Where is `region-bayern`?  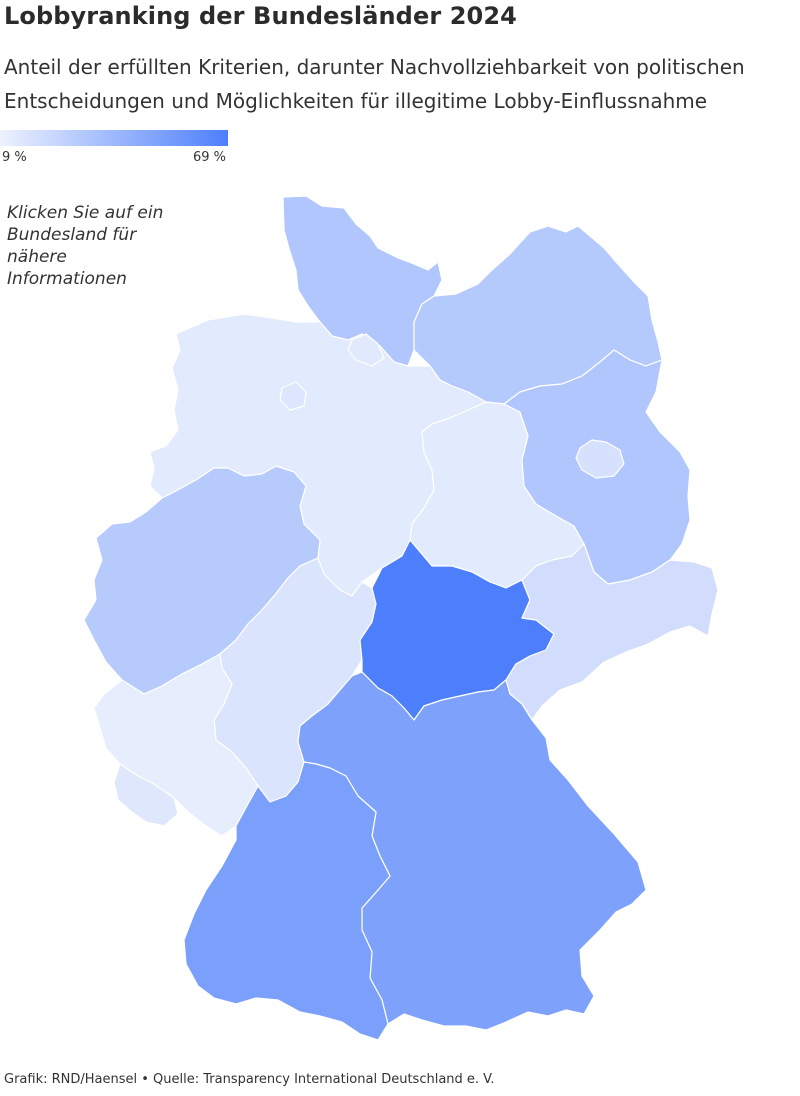 region-bayern is located at coordinates (472, 851).